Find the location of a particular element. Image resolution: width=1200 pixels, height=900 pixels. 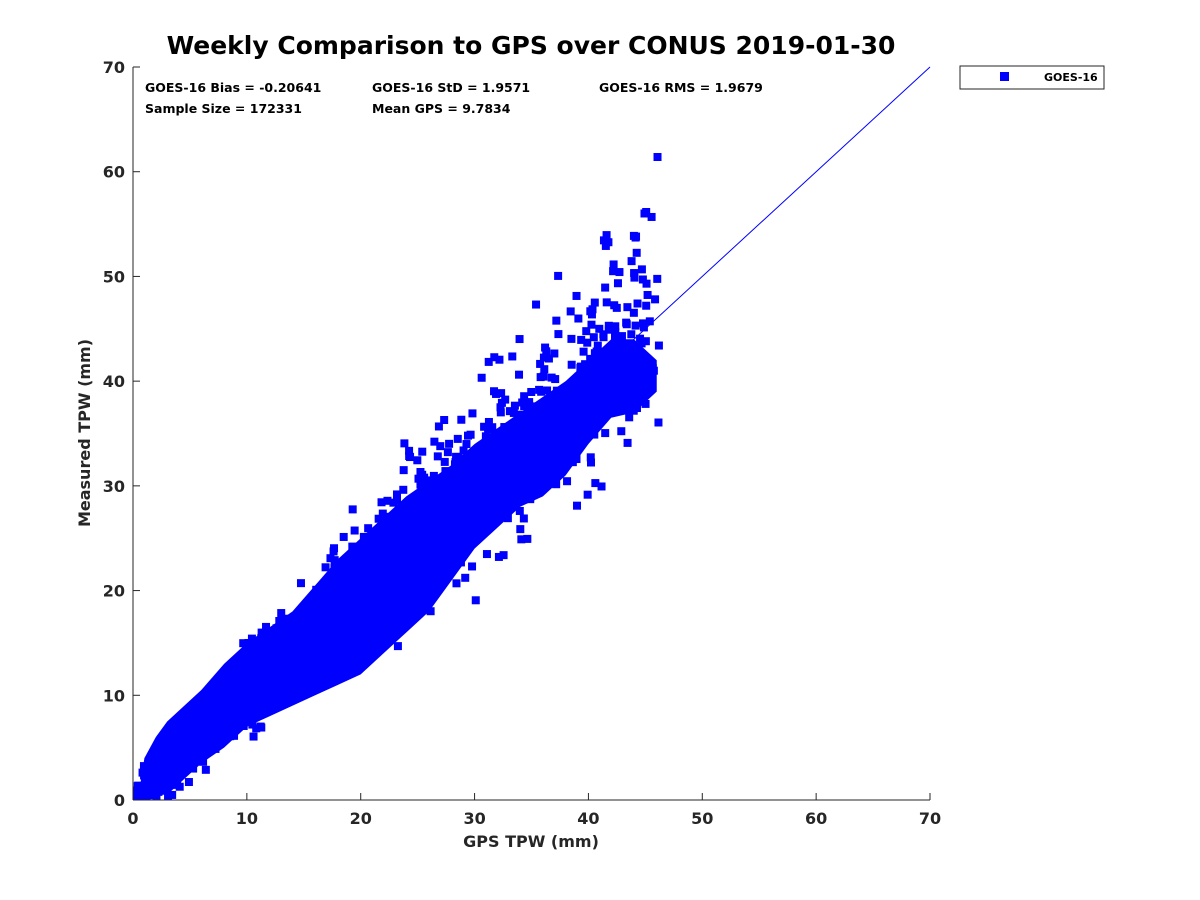

x-ticks: 0 10 20 30 40 50 60 70 is located at coordinates (534, 810).